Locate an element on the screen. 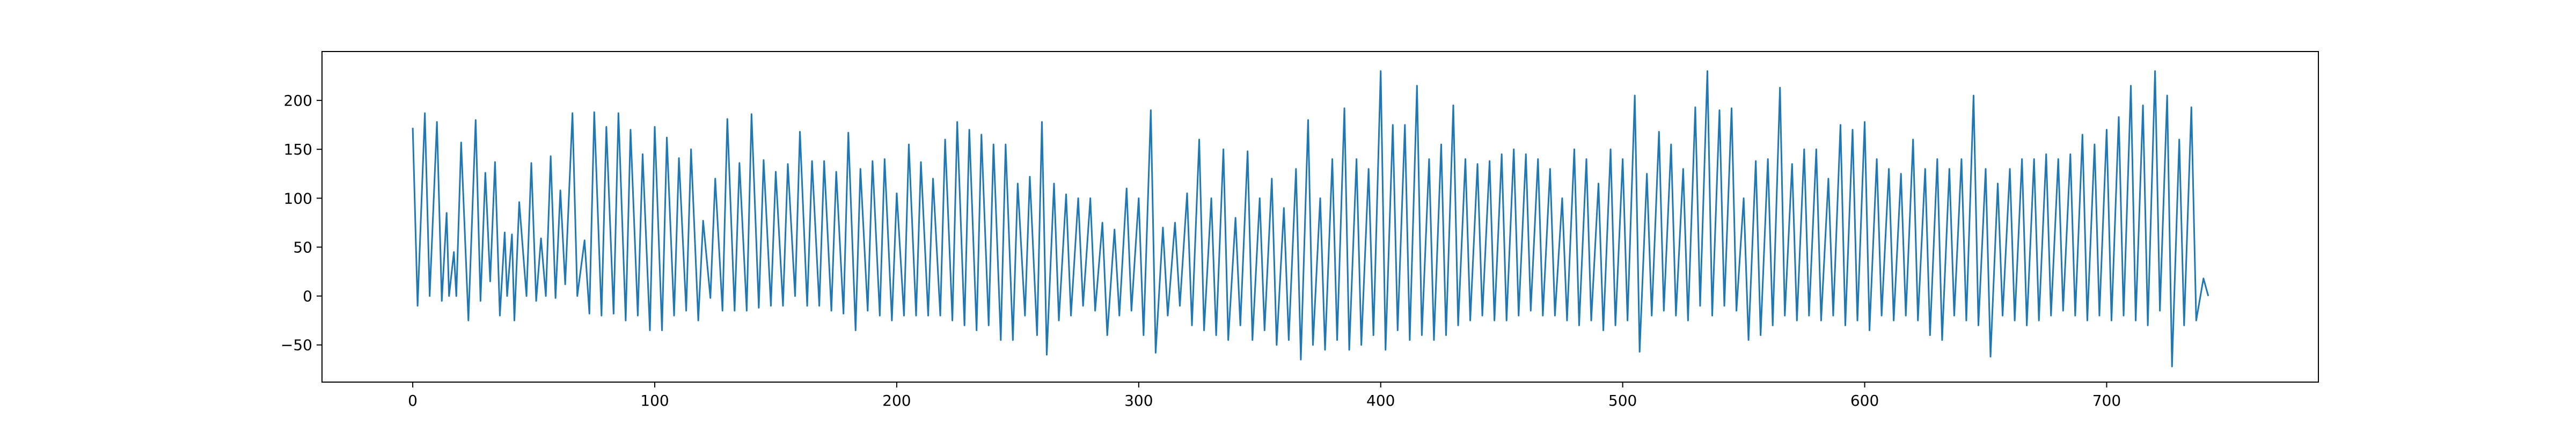  y-tick-label: 50 is located at coordinates (302, 247).